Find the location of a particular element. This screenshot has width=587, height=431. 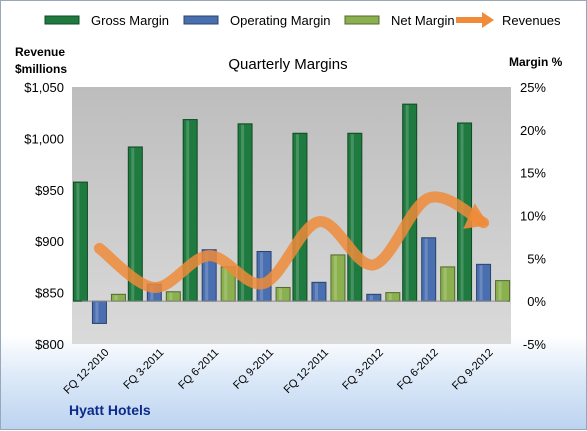

left-axis-tick-label: $800 is located at coordinates (49, 344).